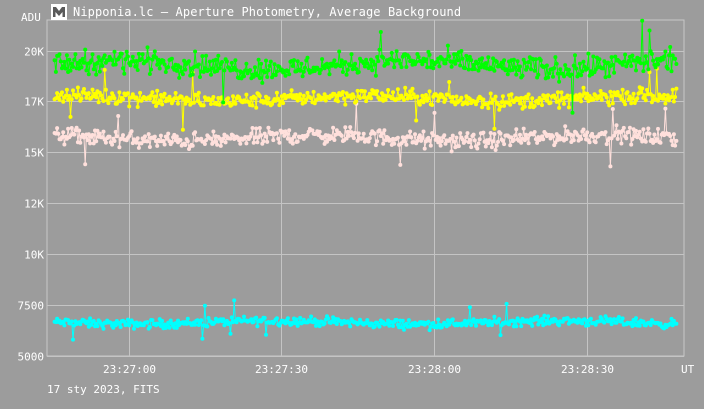 The height and width of the screenshot is (409, 704). I want to click on y-tick-label: 10K, so click(34, 255).